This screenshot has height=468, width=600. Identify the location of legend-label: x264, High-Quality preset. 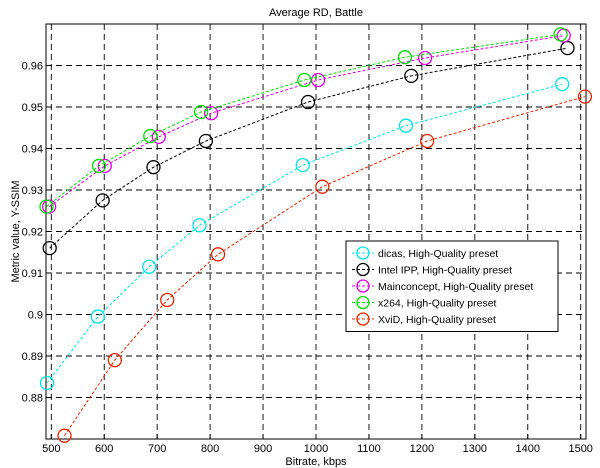
(437, 304).